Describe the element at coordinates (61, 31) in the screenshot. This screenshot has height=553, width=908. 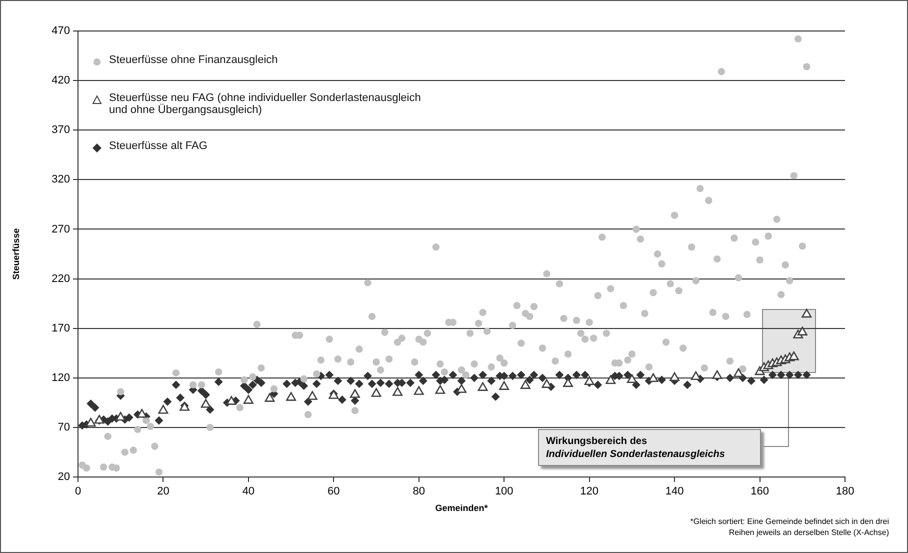
I see `y-tick-label: 470` at that location.